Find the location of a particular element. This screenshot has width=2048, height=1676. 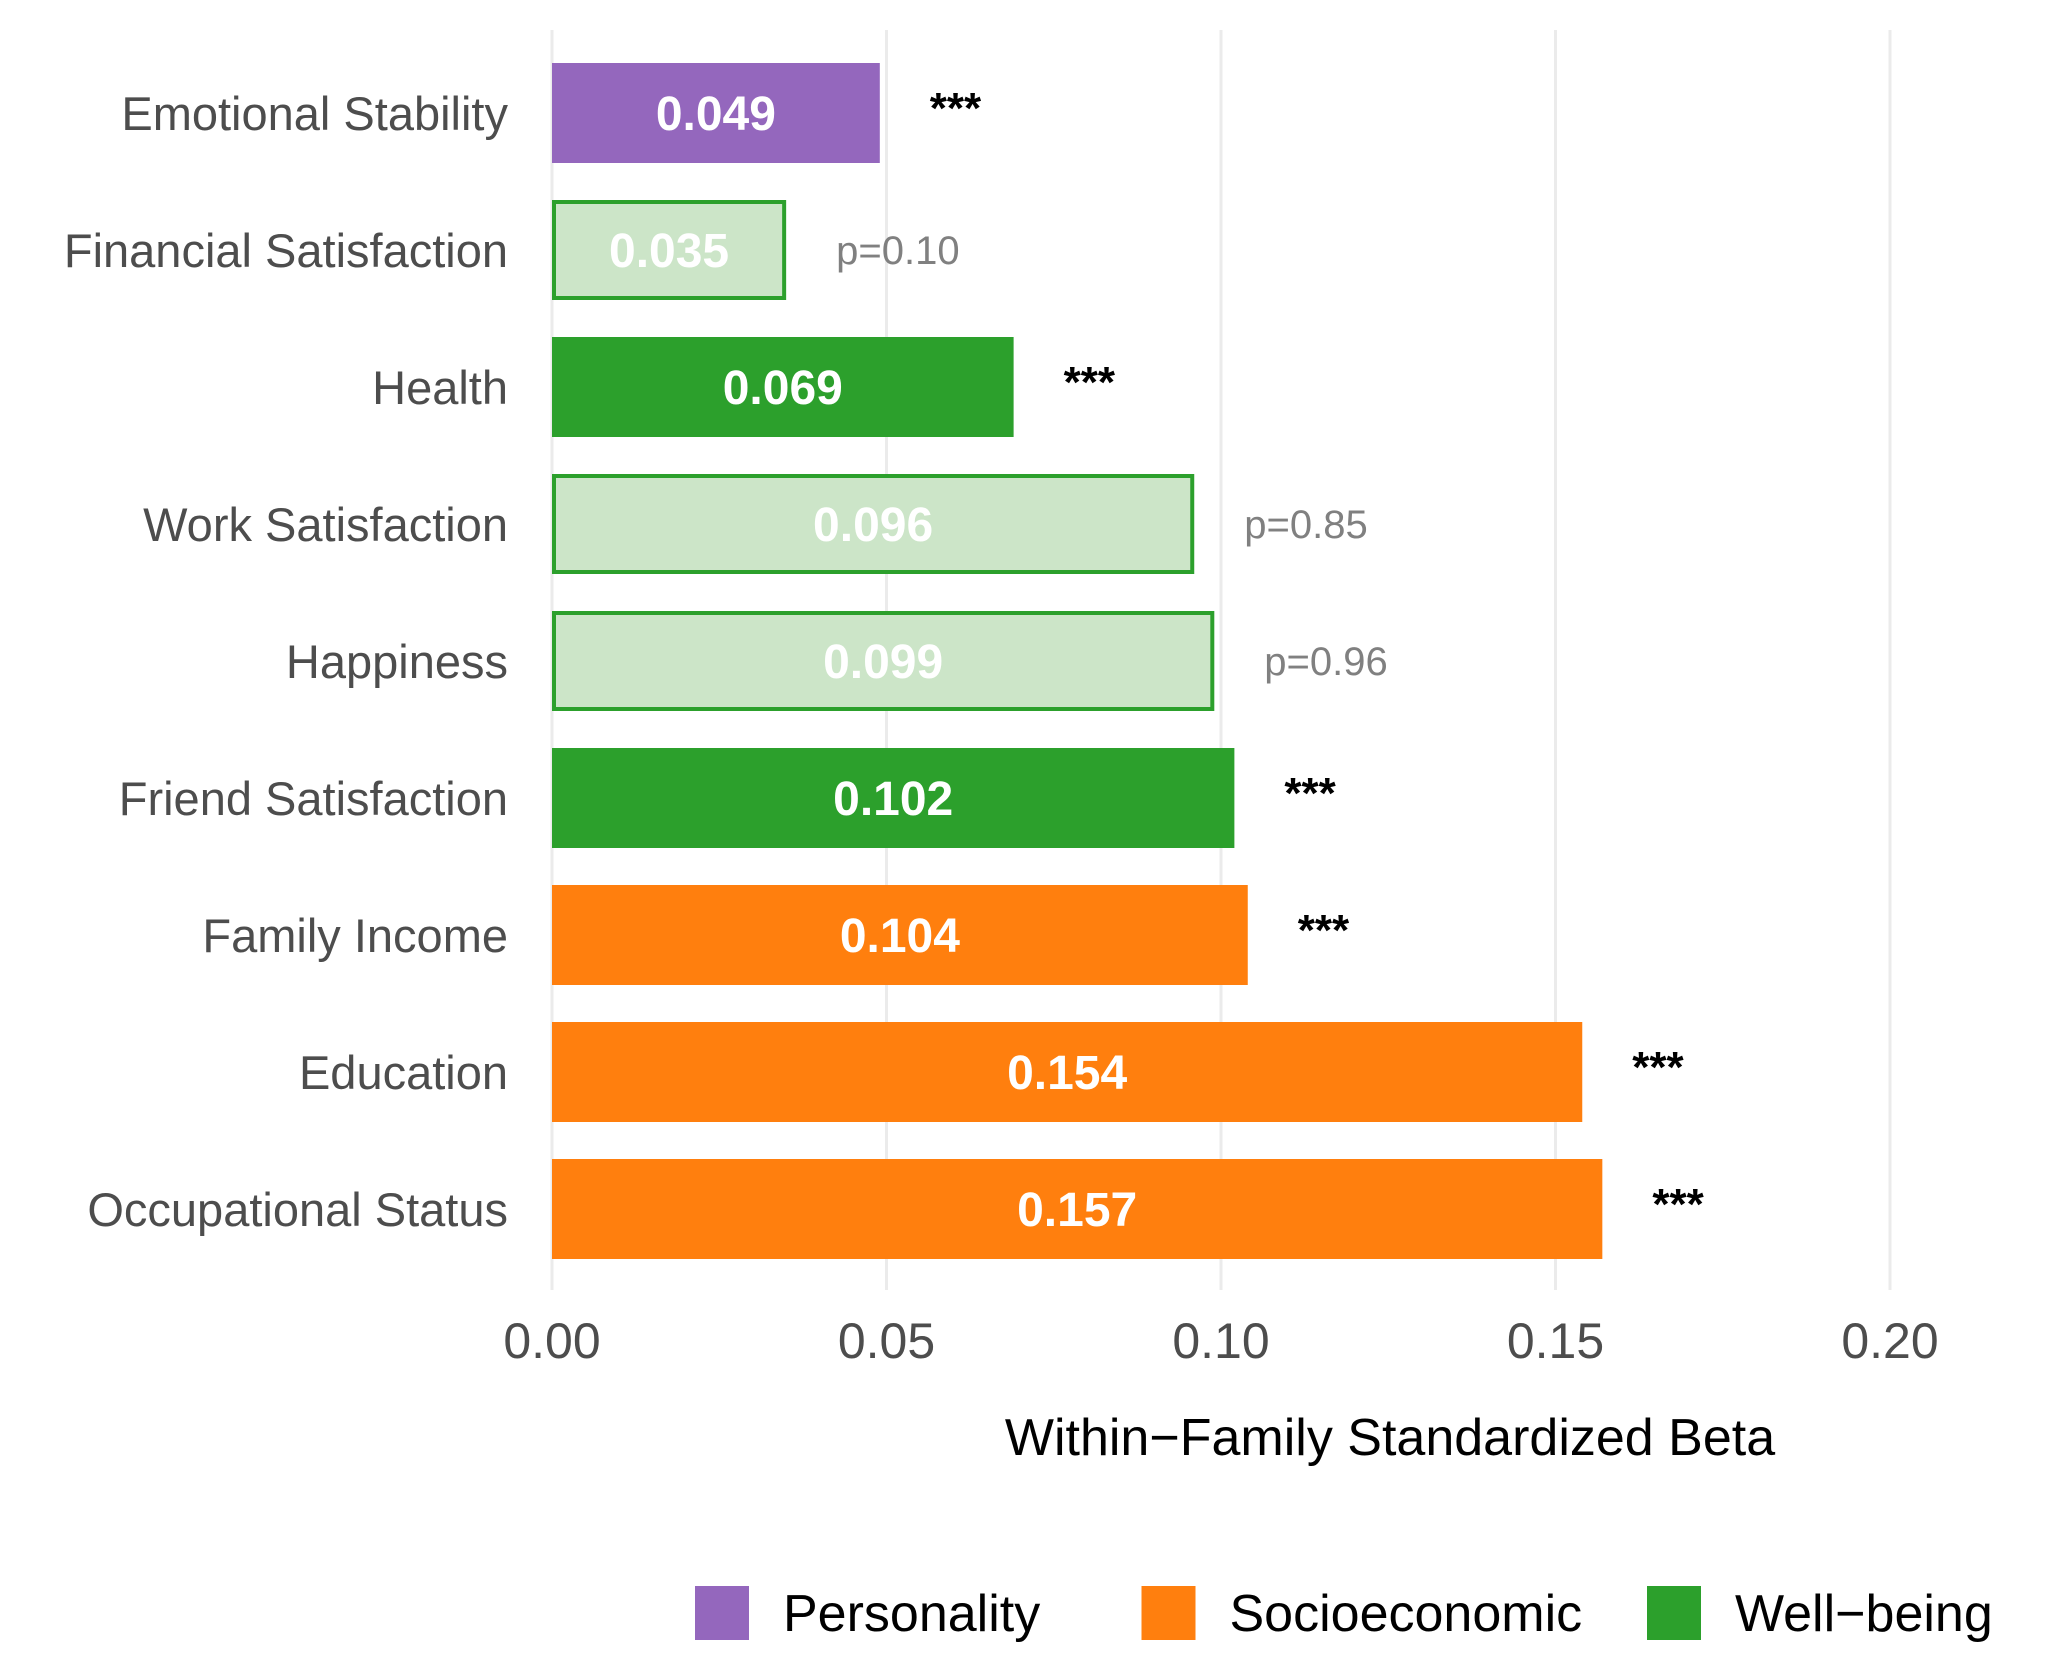

x-axis-ticks: 0.00 0.05 0.10 0.15 0.20 is located at coordinates (1220, 1341).